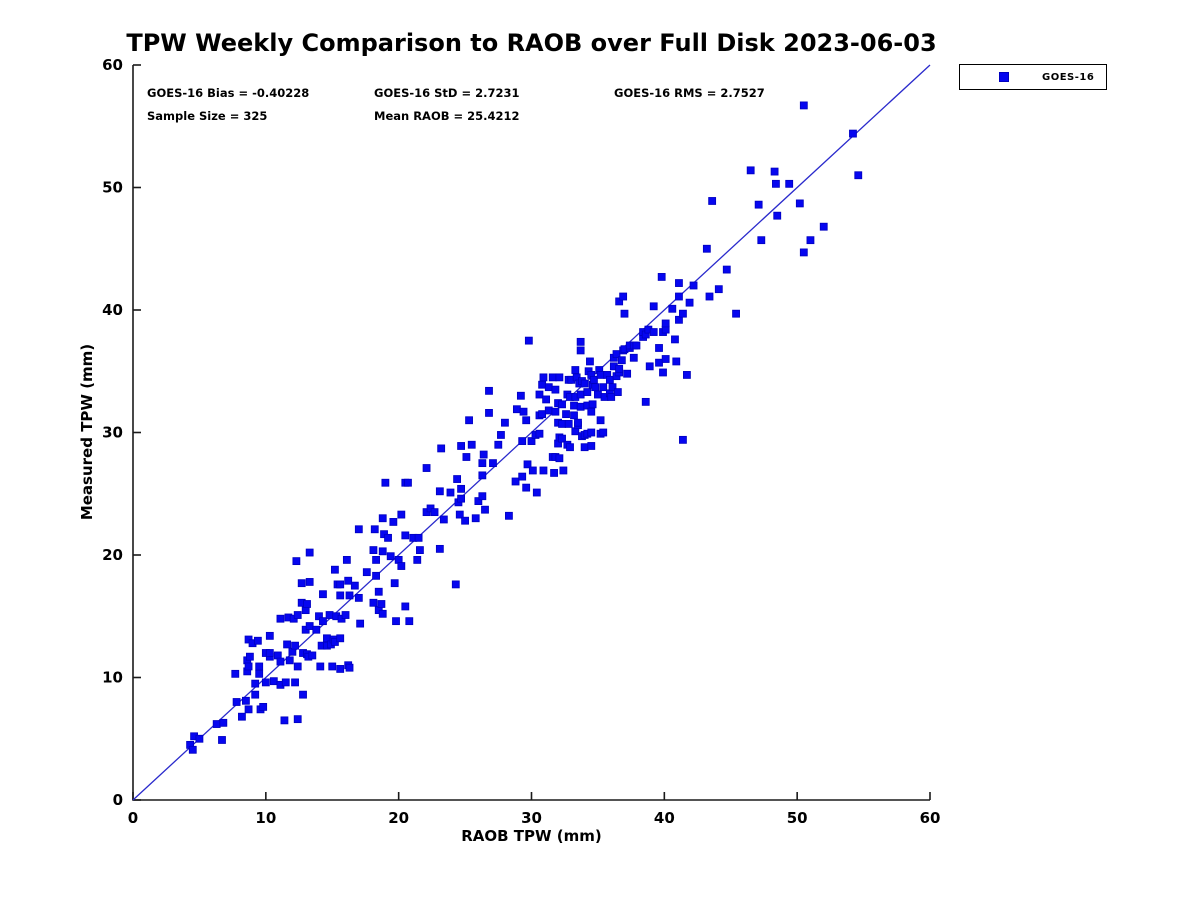  Describe the element at coordinates (398, 818) in the screenshot. I see `x-tick-label: 20` at that location.